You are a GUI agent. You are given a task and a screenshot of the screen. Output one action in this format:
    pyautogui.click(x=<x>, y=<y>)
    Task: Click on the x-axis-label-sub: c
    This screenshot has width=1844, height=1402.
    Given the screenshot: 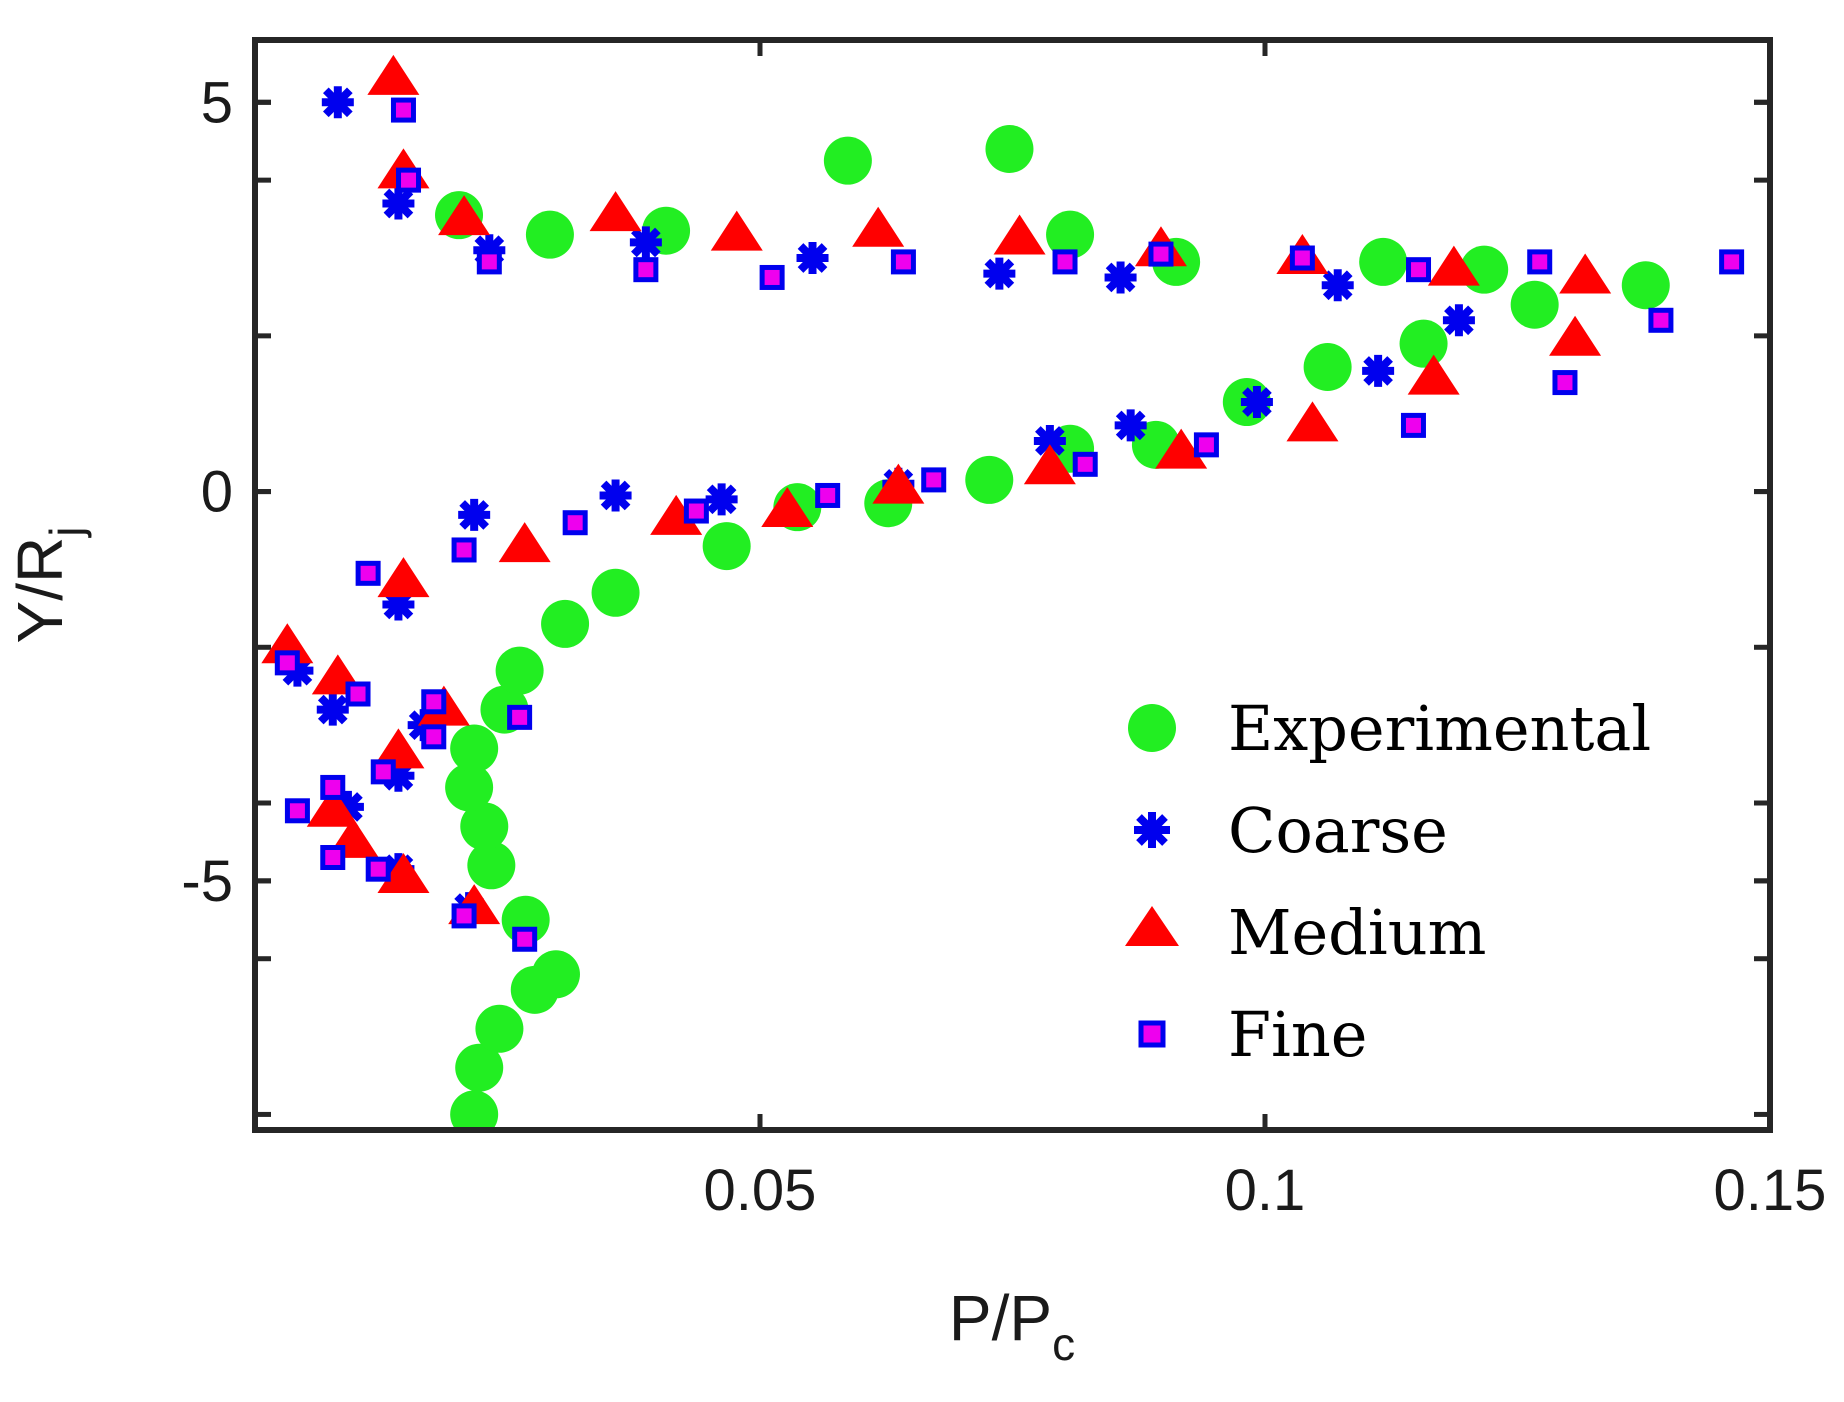 What is the action you would take?
    pyautogui.click(x=1063, y=1344)
    